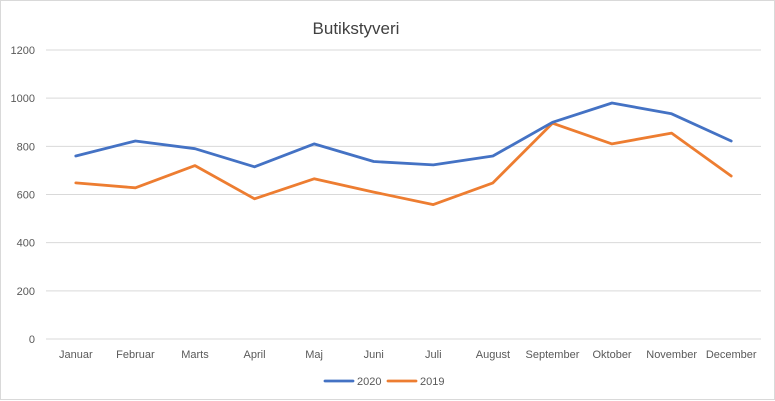 This screenshot has width=775, height=401. Describe the element at coordinates (23, 99) in the screenshot. I see `y-tick-label: 1000` at that location.